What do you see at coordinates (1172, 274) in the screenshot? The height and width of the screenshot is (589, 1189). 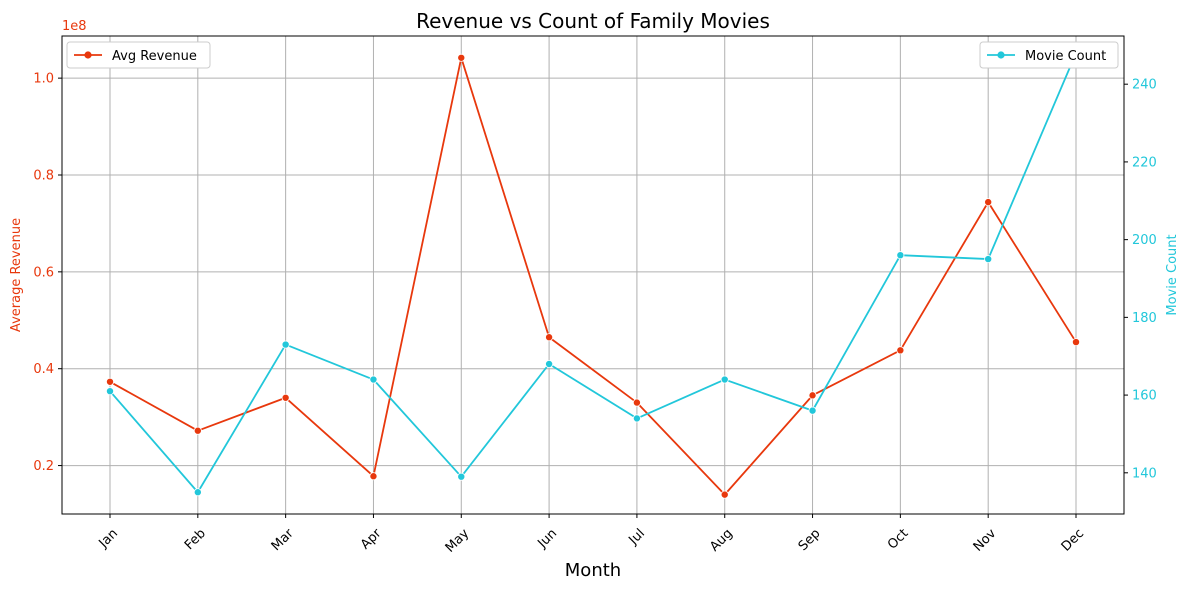 I see `right-y-axis-label: Movie Count` at bounding box center [1172, 274].